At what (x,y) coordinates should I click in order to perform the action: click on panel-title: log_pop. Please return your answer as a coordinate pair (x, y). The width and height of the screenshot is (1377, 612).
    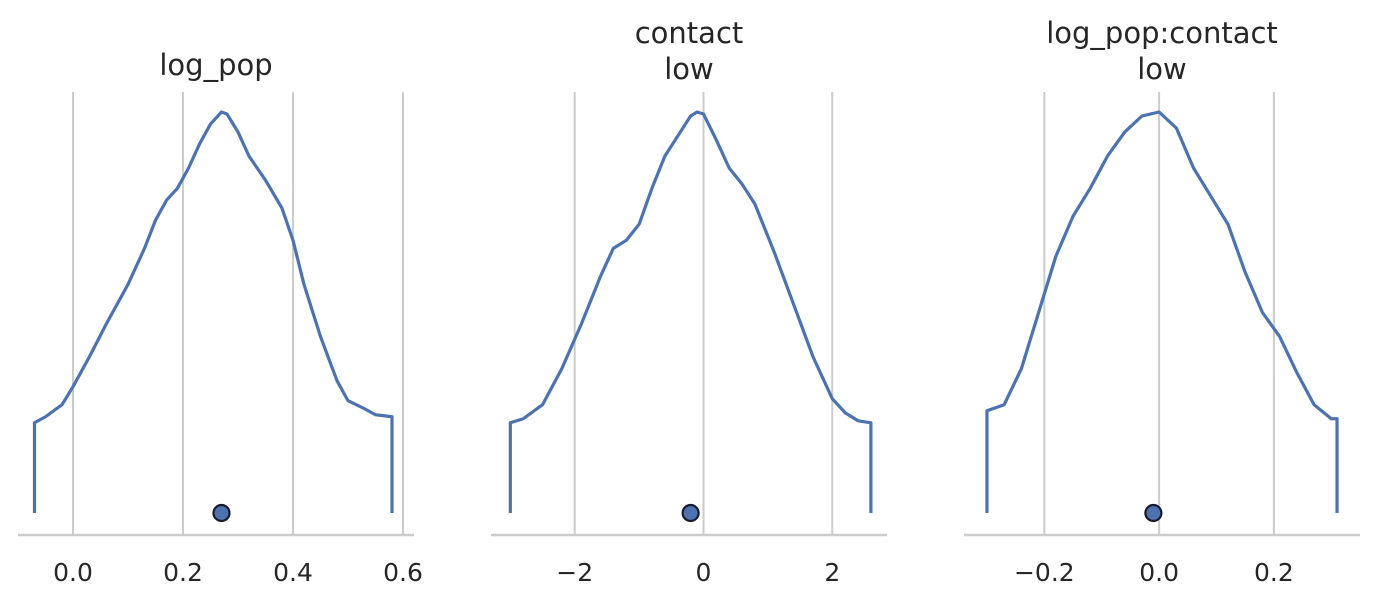
    Looking at the image, I should click on (215, 65).